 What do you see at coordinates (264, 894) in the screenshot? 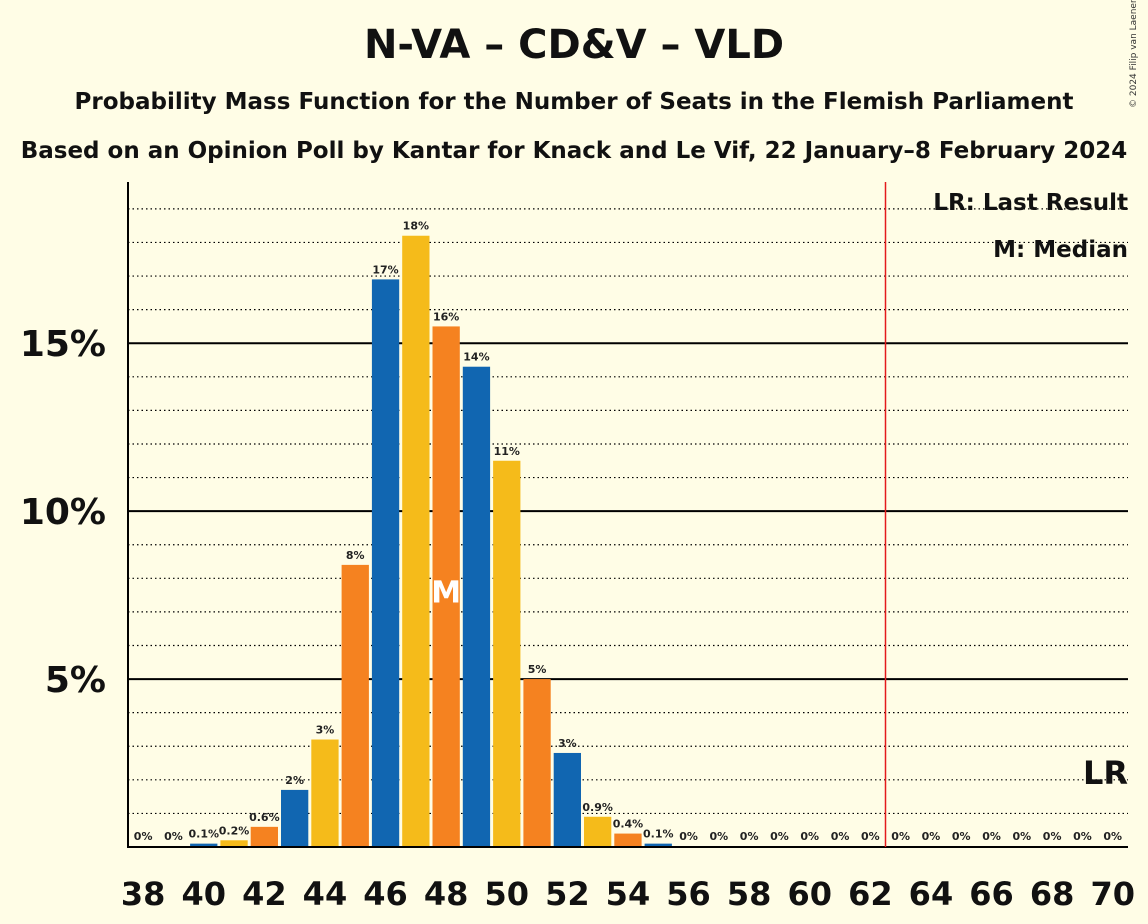
I see `x-tick-label: 42` at bounding box center [264, 894].